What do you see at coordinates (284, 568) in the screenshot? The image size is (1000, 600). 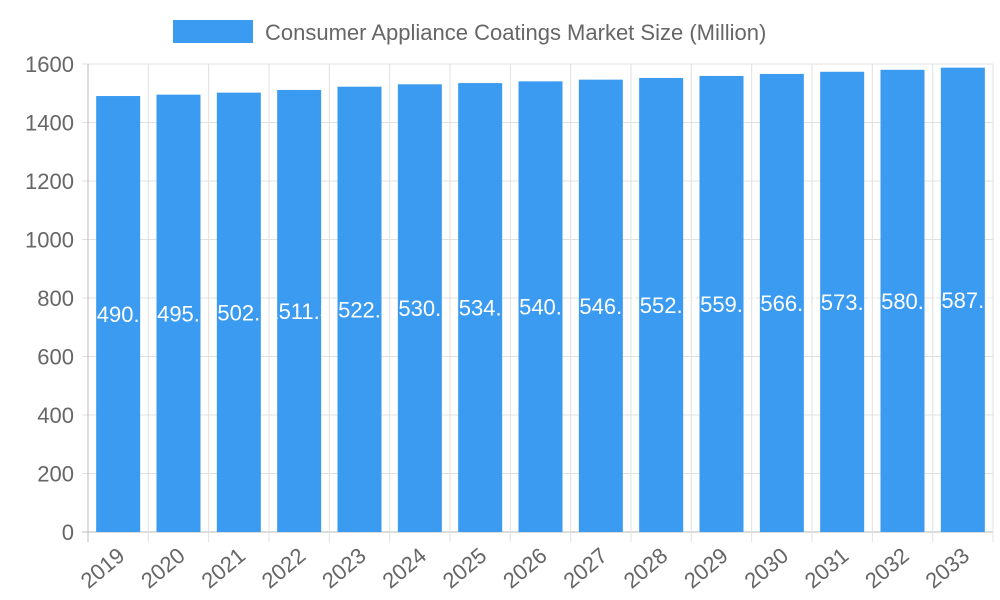 I see `x-tick-label: 2022` at bounding box center [284, 568].